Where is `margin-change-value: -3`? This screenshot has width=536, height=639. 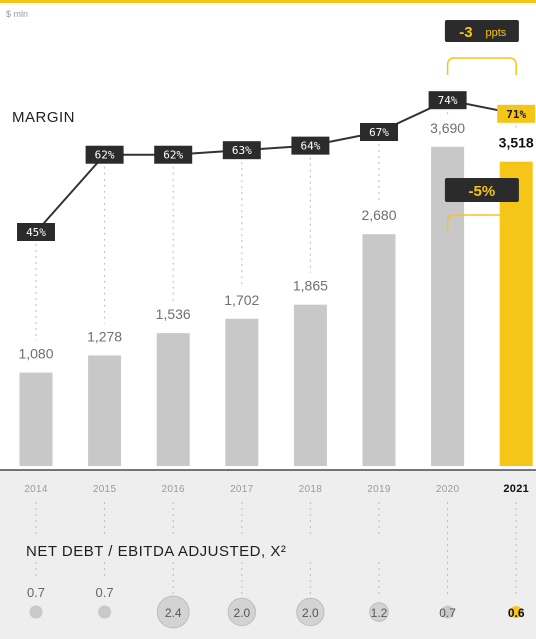
margin-change-value: -3 is located at coordinates (465, 32).